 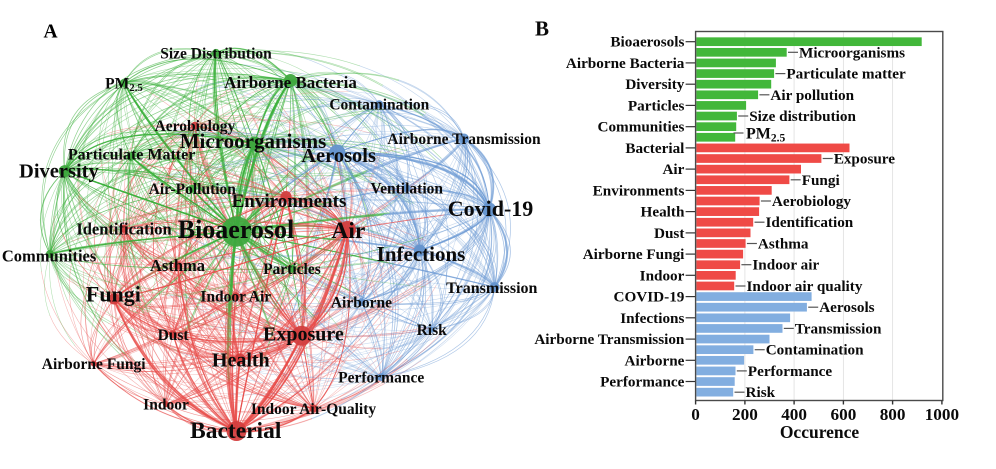 I want to click on svg-text: Indoor Air, so click(x=235, y=297).